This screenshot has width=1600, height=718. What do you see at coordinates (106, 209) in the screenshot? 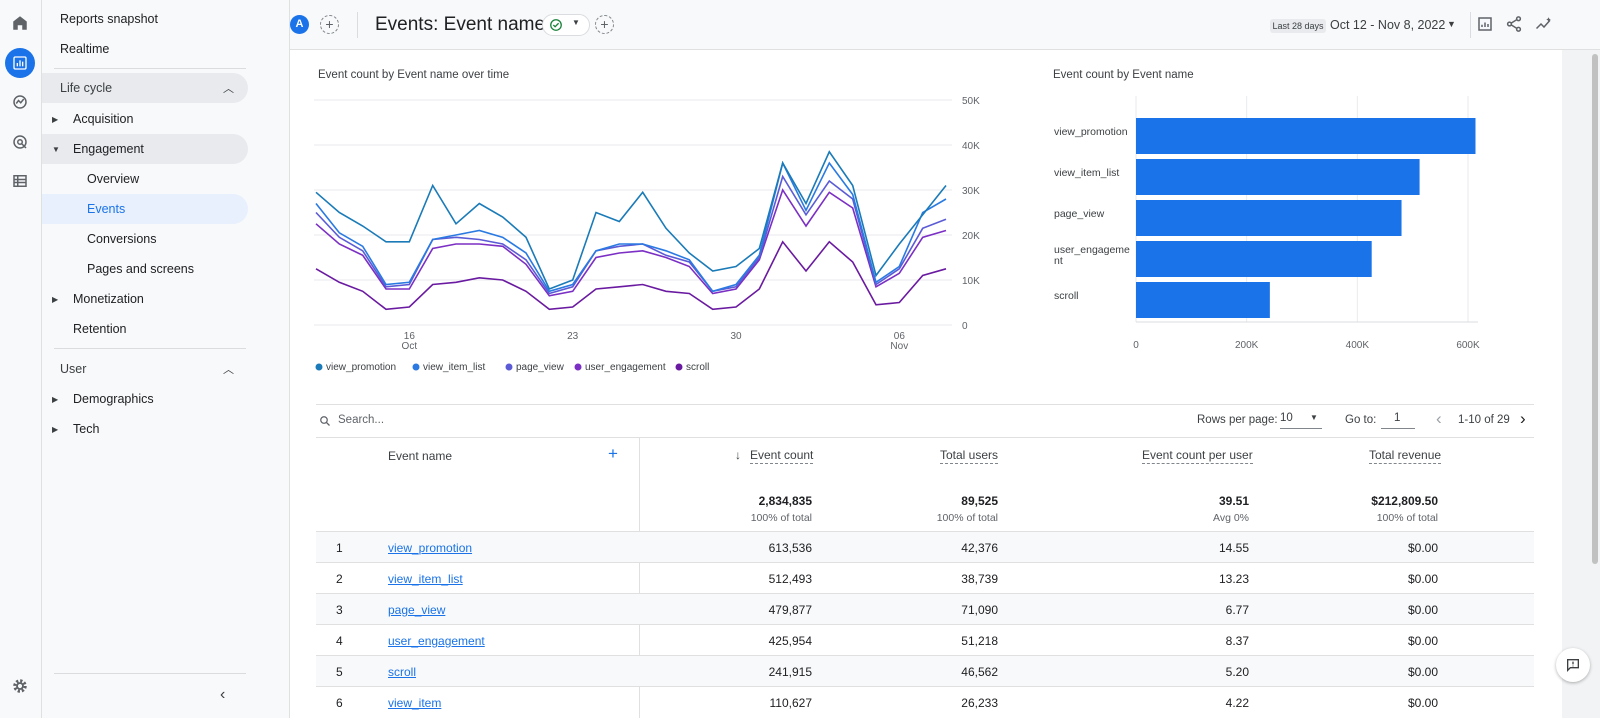
I see `nav-label: Events` at bounding box center [106, 209].